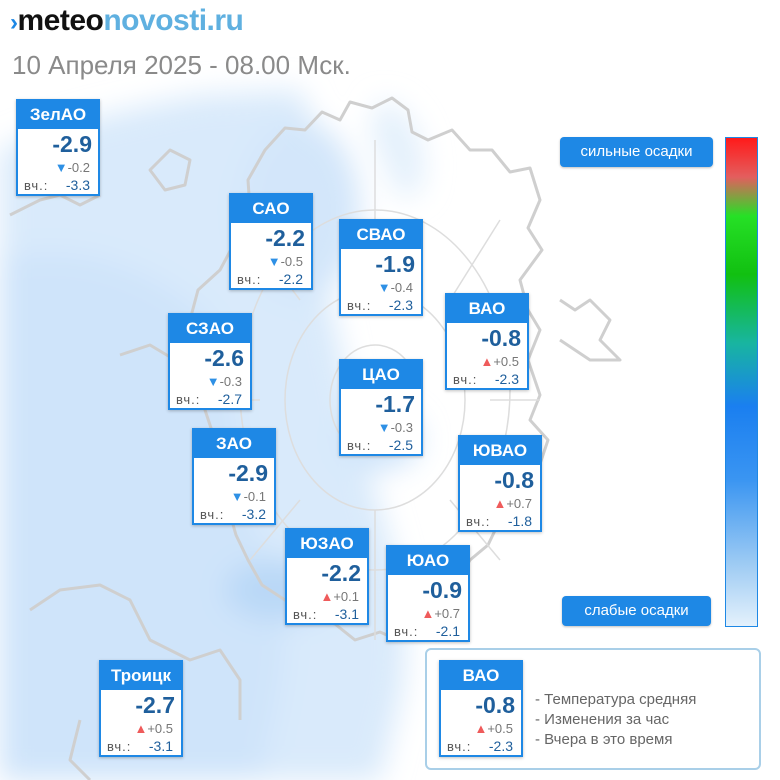 The image size is (780, 780). I want to click on yesterday-temperature: -3.2, so click(253, 514).